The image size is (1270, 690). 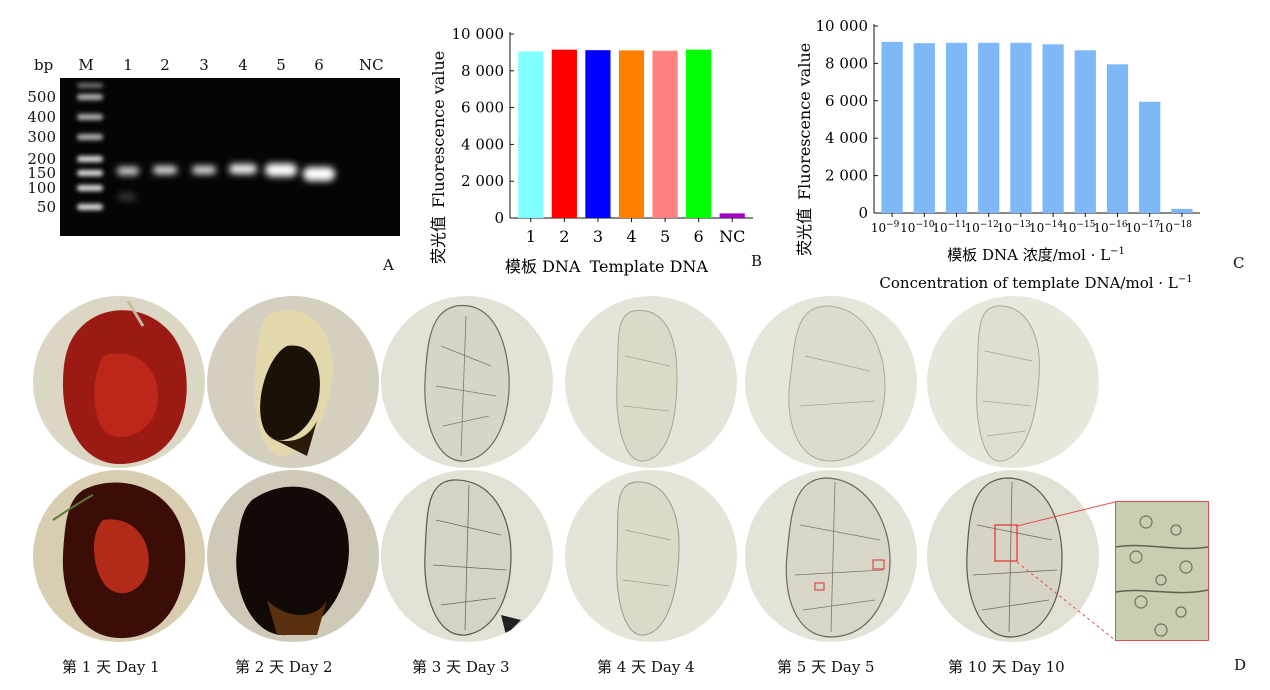 I want to click on panel-d-letter: D, so click(x=1240, y=665).